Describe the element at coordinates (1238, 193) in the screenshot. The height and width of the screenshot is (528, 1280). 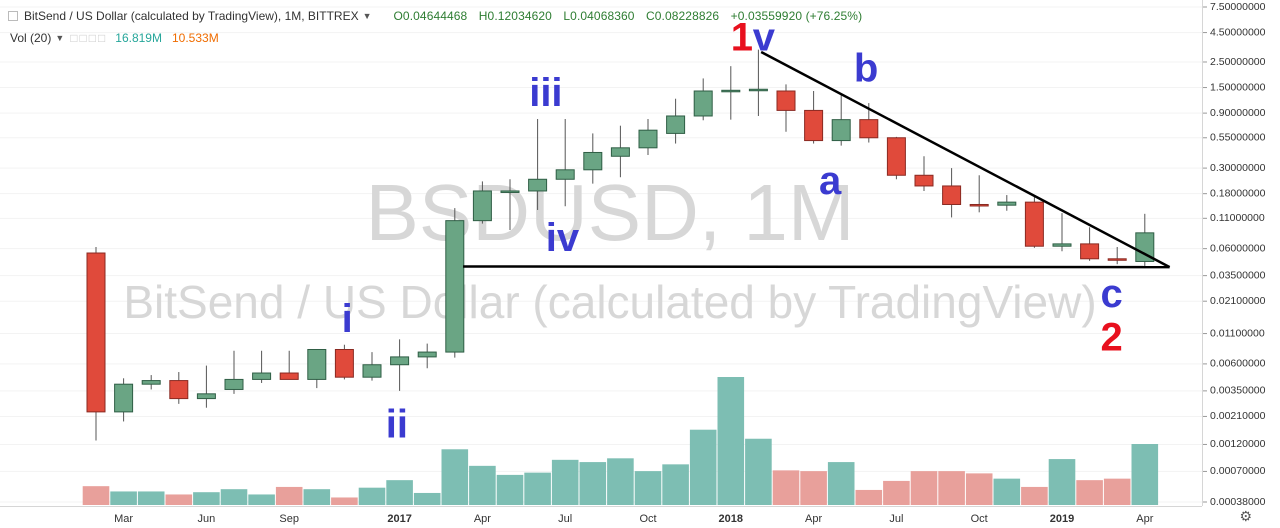
I see `price-tick-label: 0.18000000` at that location.